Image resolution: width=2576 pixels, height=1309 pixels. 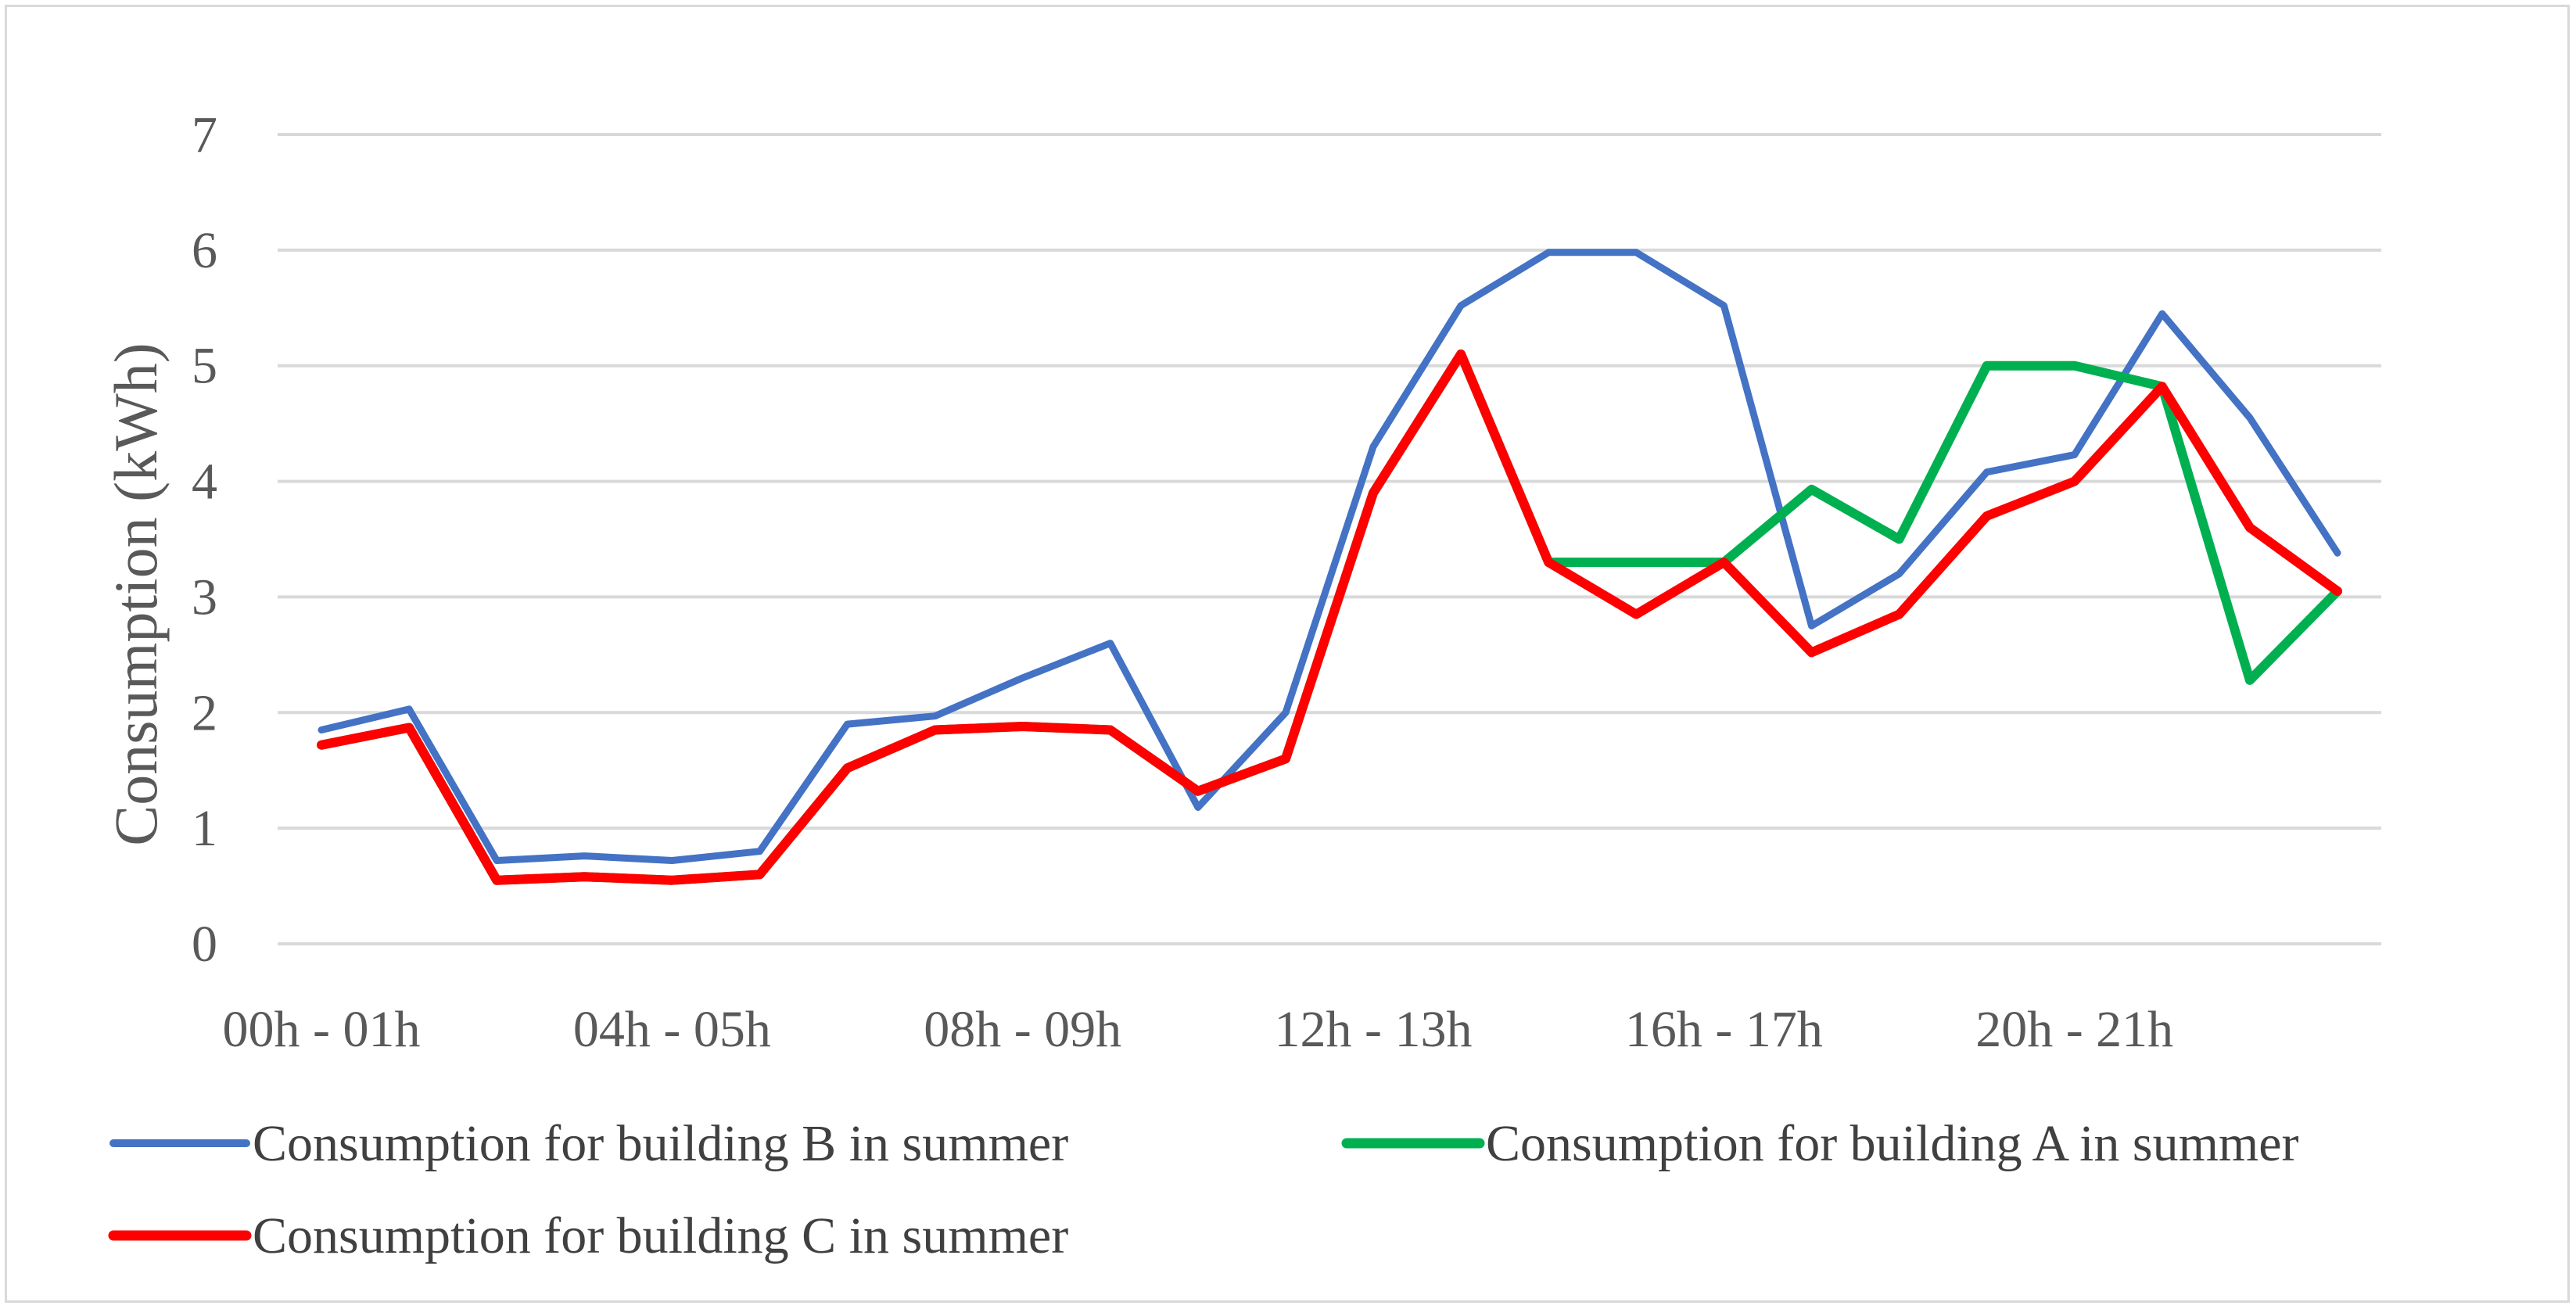 What do you see at coordinates (204, 944) in the screenshot?
I see `y-tick-label: 0` at bounding box center [204, 944].